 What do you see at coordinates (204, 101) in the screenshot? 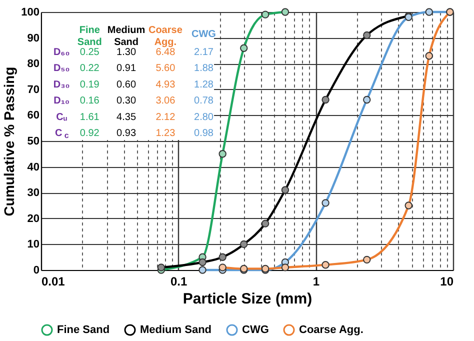
I see `annotation: 0.78` at bounding box center [204, 101].